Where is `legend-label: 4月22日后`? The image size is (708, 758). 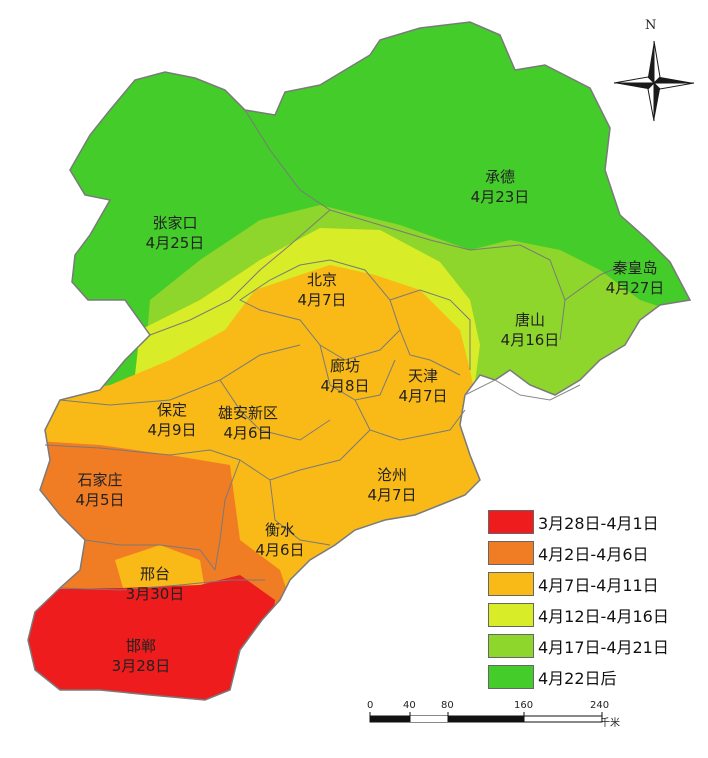
legend-label: 4月22日后 is located at coordinates (577, 678).